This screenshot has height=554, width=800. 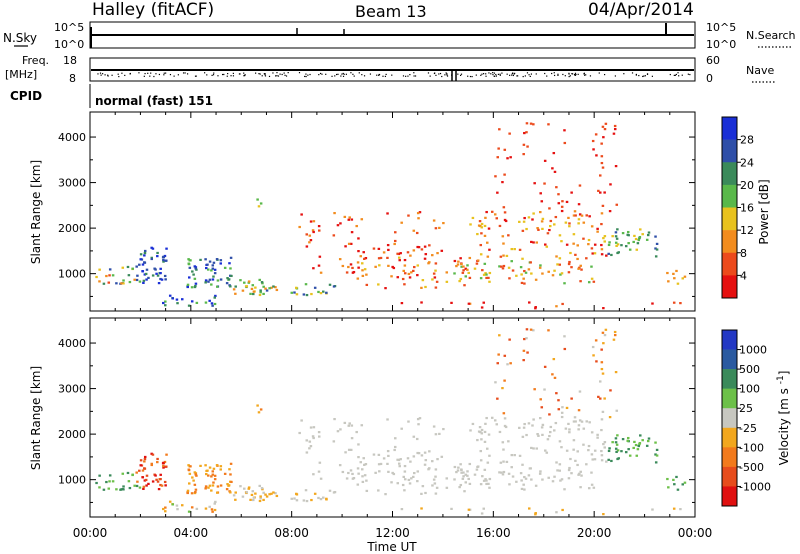 What do you see at coordinates (743, 275) in the screenshot?
I see `power-colorbar-tick-label: 4` at bounding box center [743, 275].